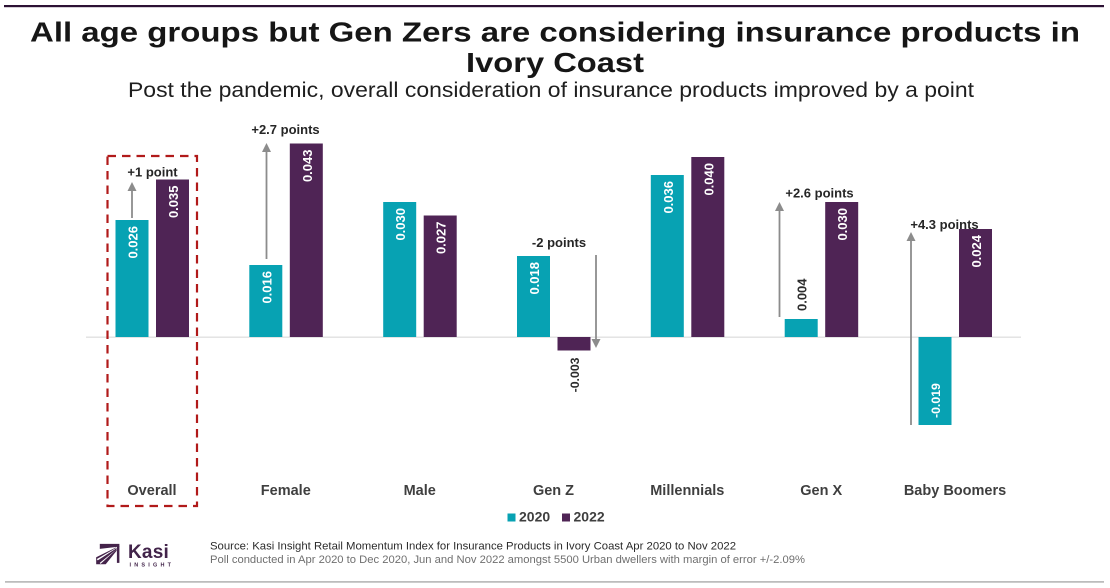 Image resolution: width=1110 pixels, height=588 pixels. What do you see at coordinates (944, 224) in the screenshot?
I see `svg-text: +4.3 points` at bounding box center [944, 224].